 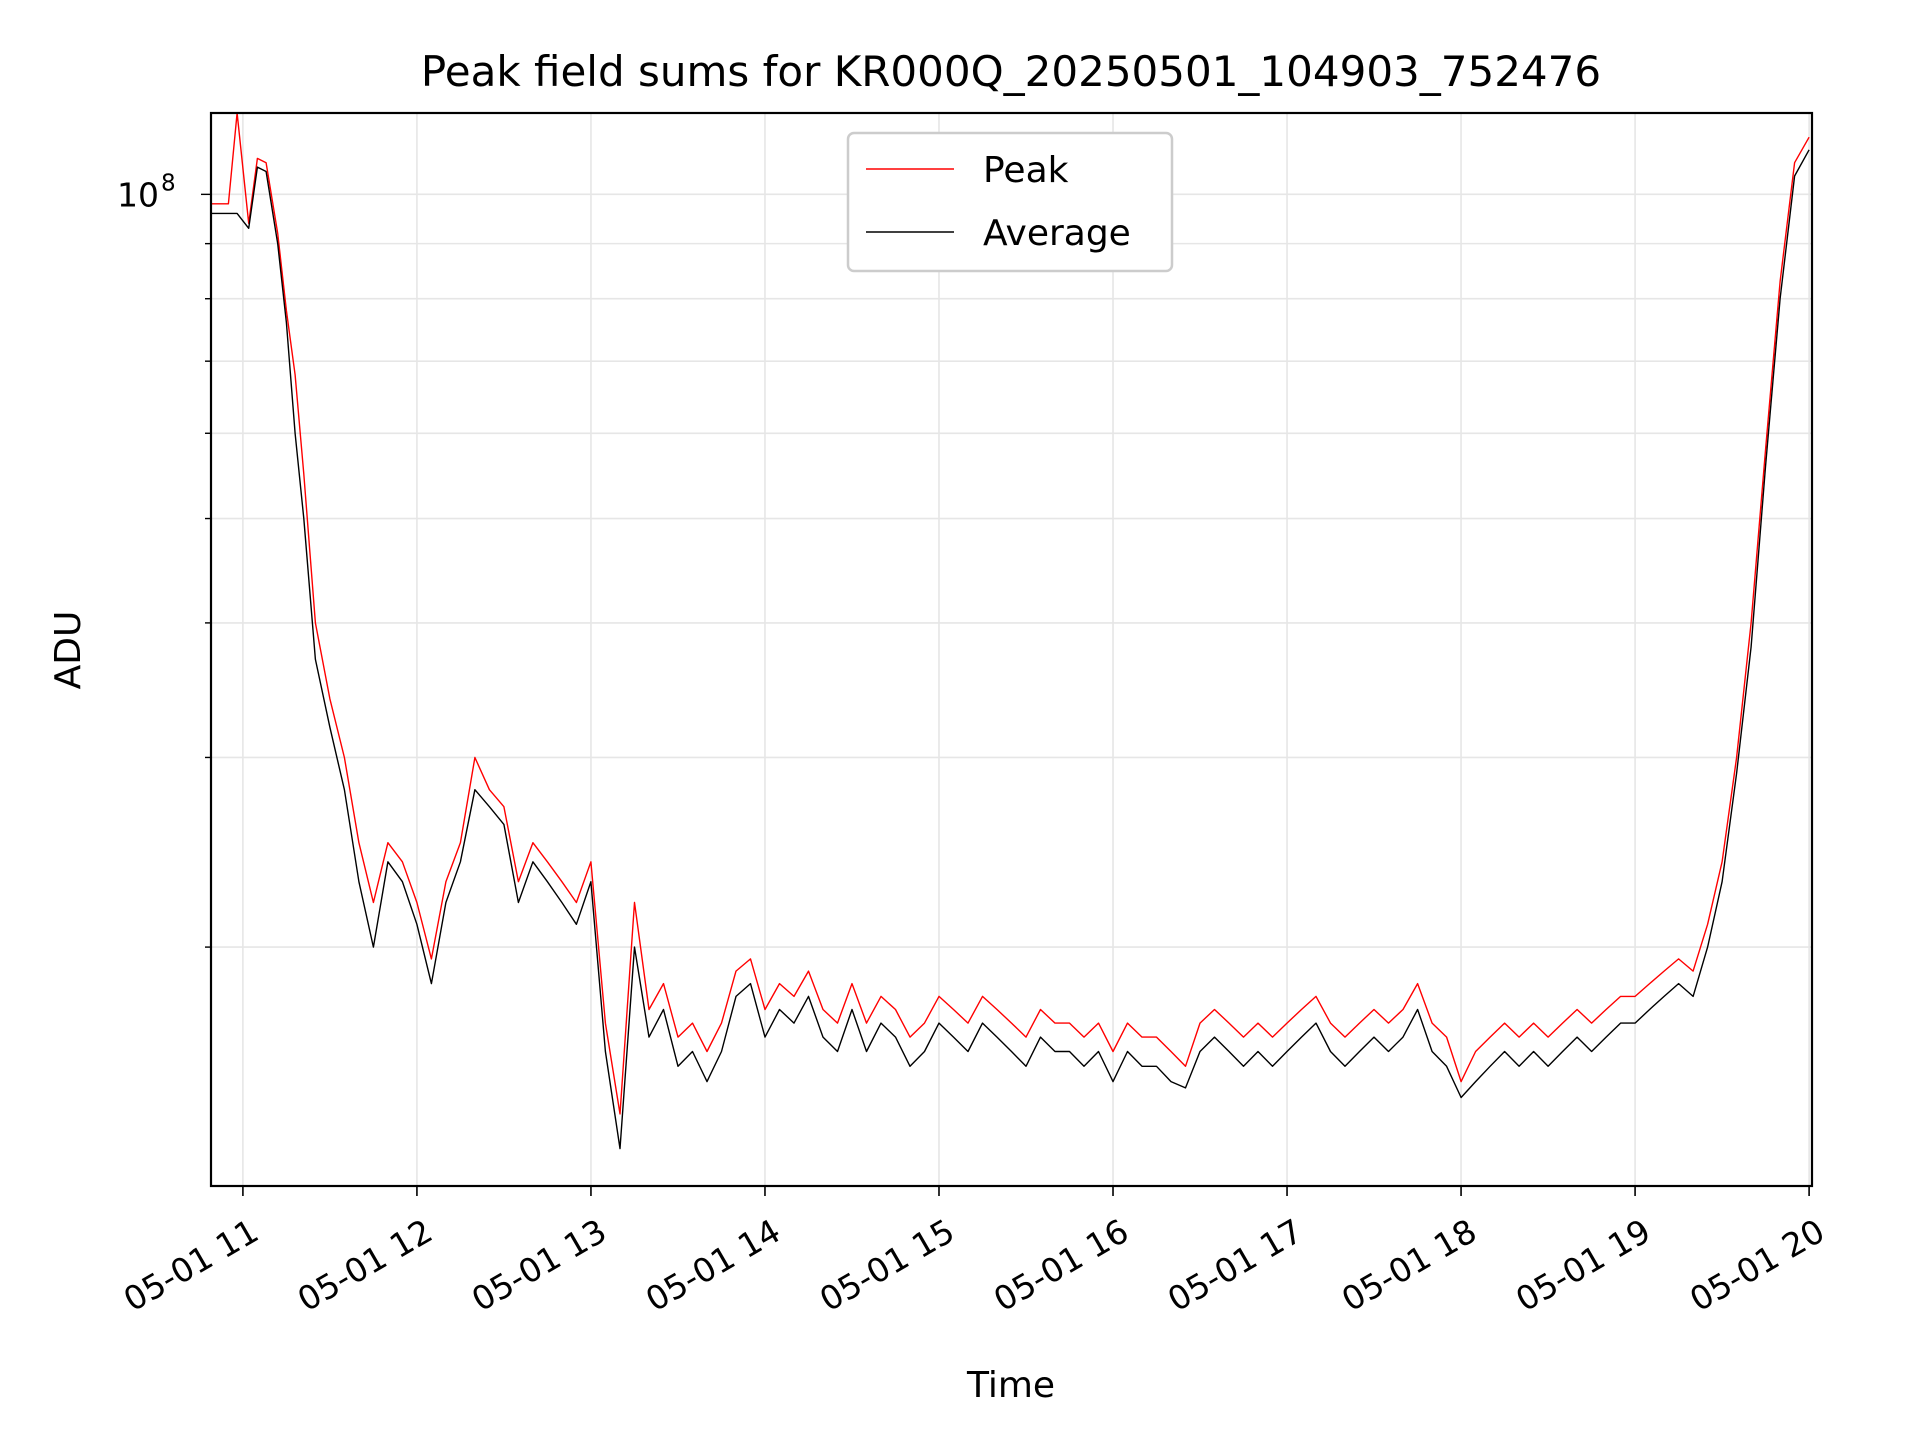 What do you see at coordinates (1026, 170) in the screenshot?
I see `legend-label-peak: Peak` at bounding box center [1026, 170].